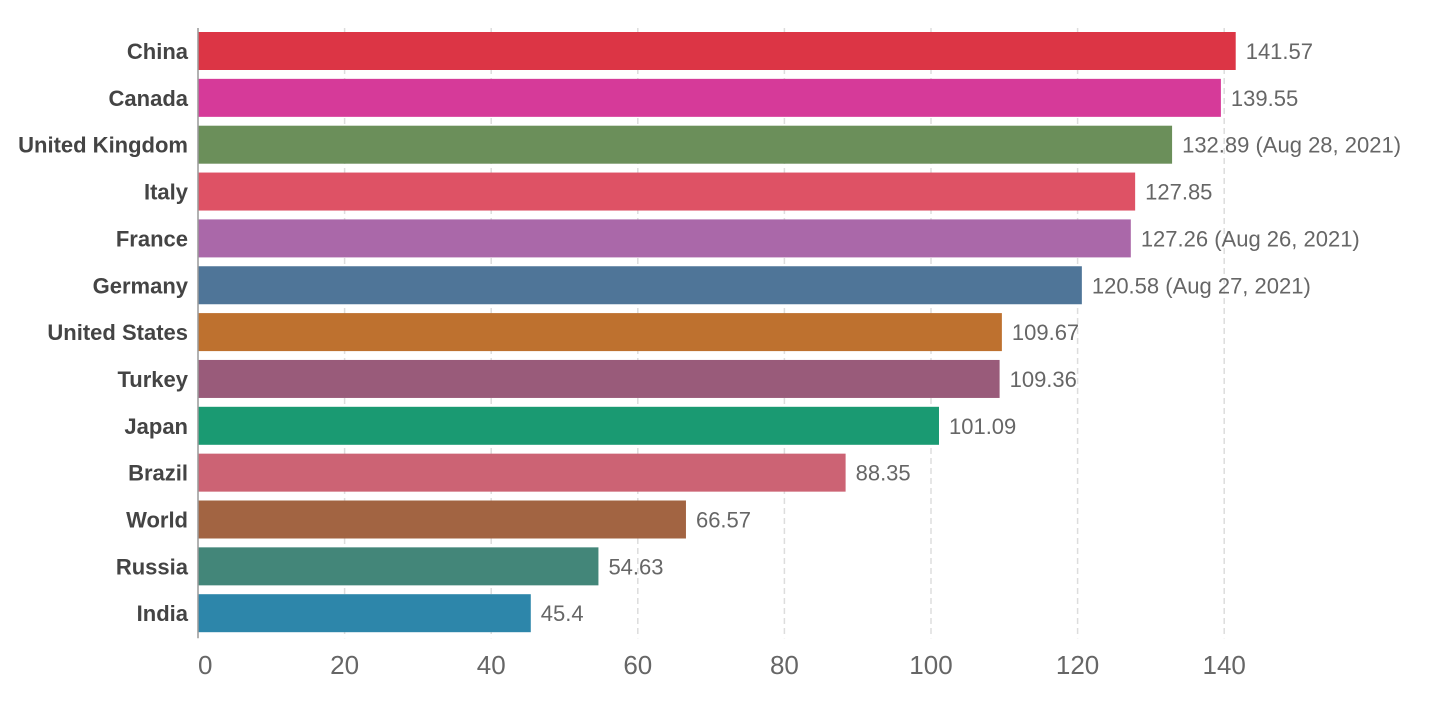  I want to click on tick-label-0: 0, so click(205, 665).